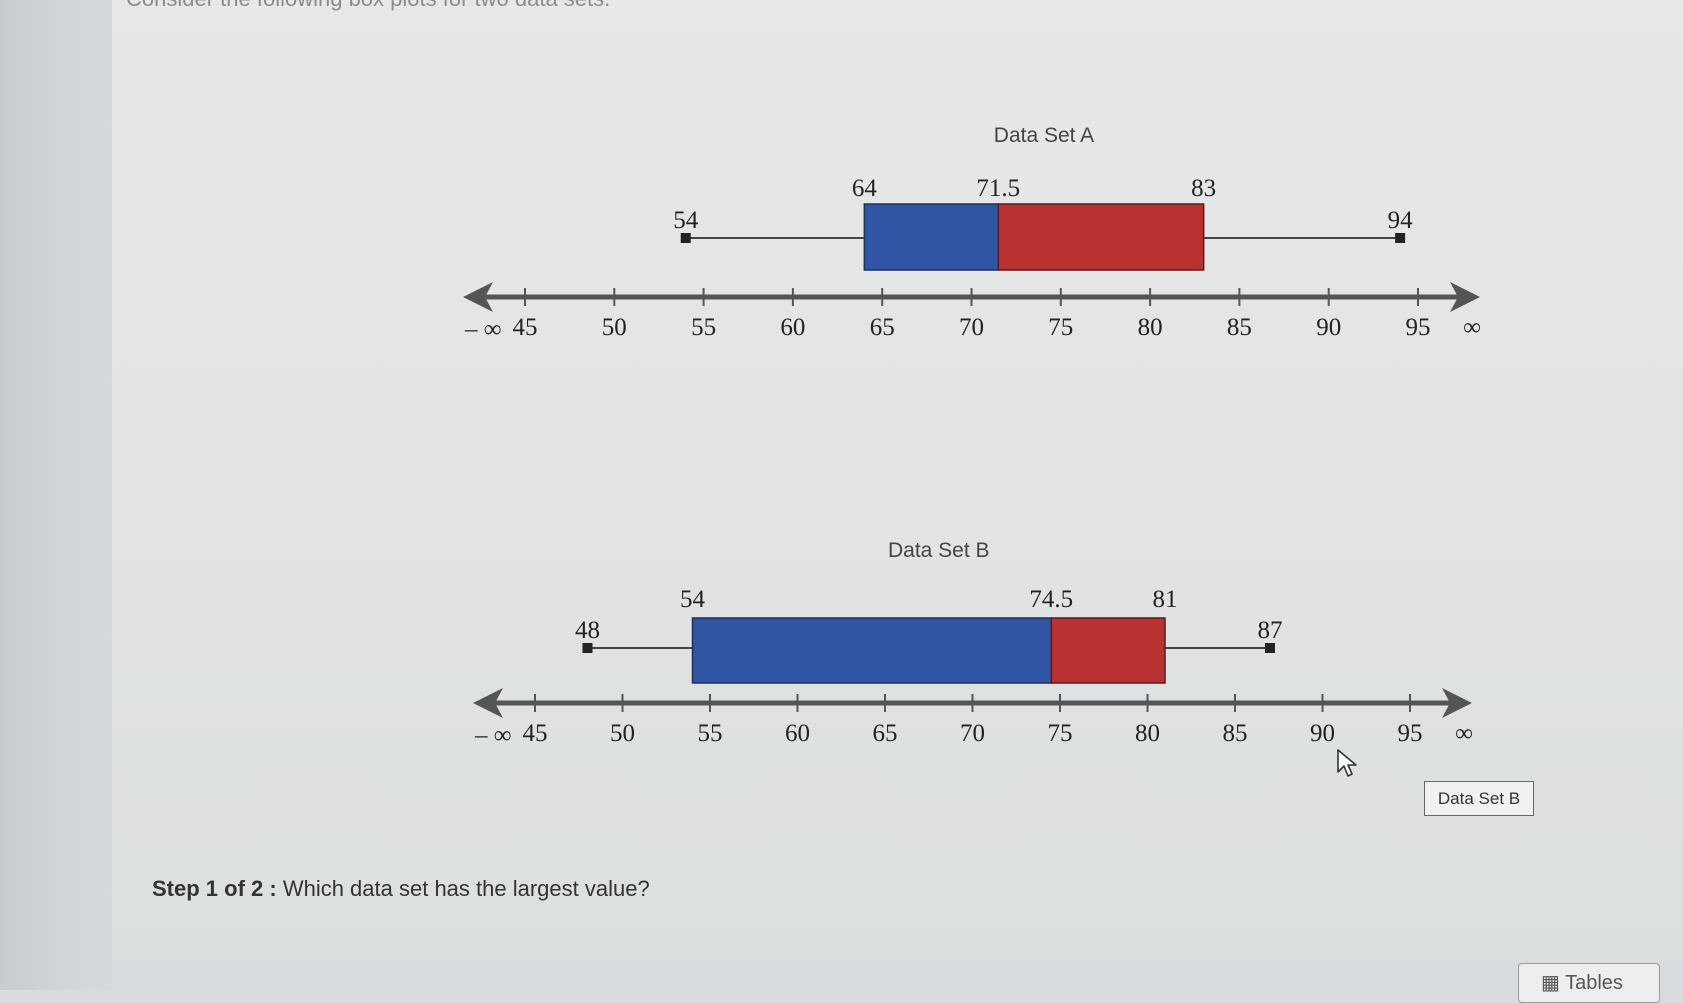  I want to click on max-label: 87, so click(1270, 630).